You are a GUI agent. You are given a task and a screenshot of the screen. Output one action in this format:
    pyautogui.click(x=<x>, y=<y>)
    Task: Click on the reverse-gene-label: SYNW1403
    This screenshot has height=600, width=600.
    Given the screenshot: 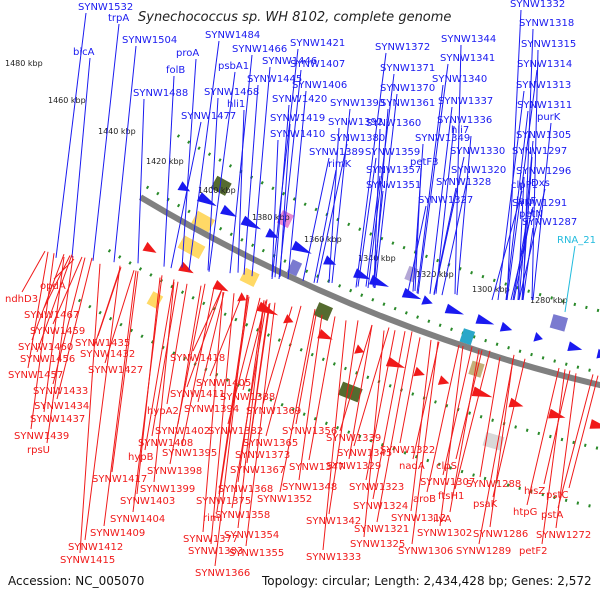 What is the action you would take?
    pyautogui.click(x=147, y=501)
    